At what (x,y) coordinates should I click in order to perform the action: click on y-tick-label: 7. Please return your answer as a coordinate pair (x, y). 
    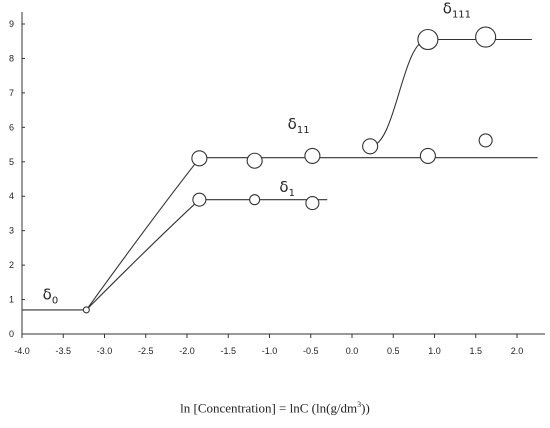
    Looking at the image, I should click on (11, 93).